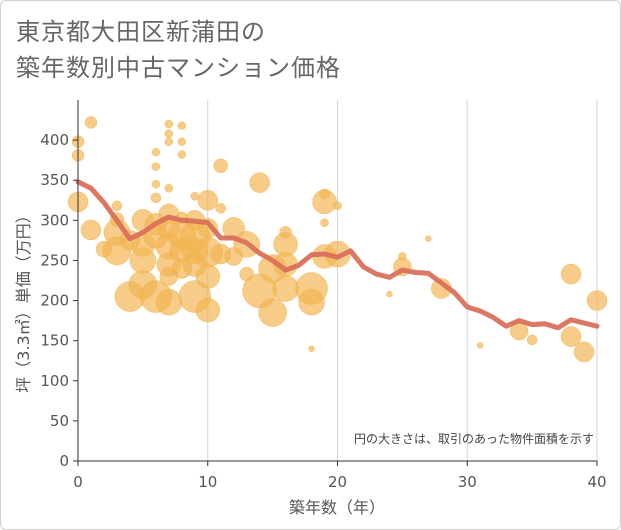 The image size is (621, 530). Describe the element at coordinates (64, 461) in the screenshot. I see `y-tick-label-0: 0` at that location.